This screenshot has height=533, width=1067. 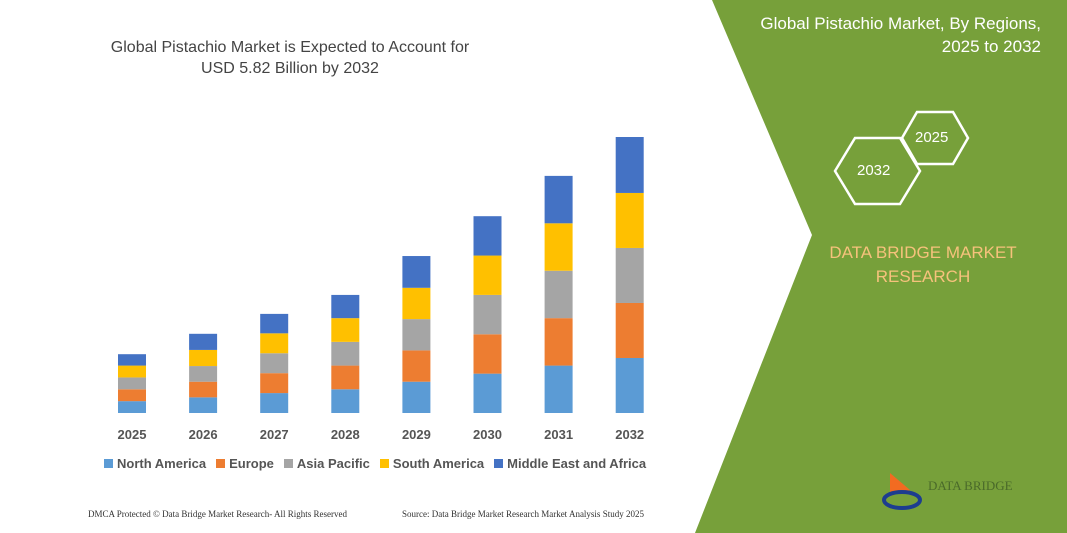 I want to click on bar-2030-europe, so click(x=487, y=354).